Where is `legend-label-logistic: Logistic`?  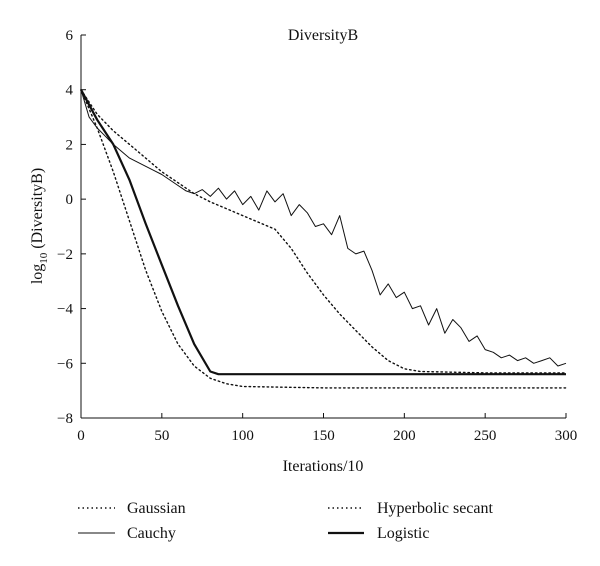
legend-label-logistic: Logistic is located at coordinates (403, 533).